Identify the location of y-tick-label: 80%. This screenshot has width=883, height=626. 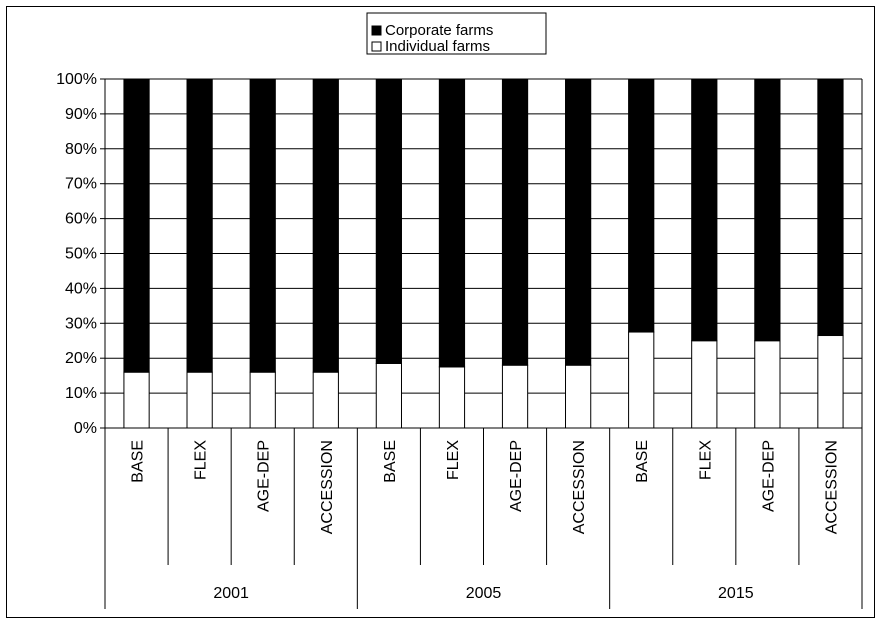
(81, 149).